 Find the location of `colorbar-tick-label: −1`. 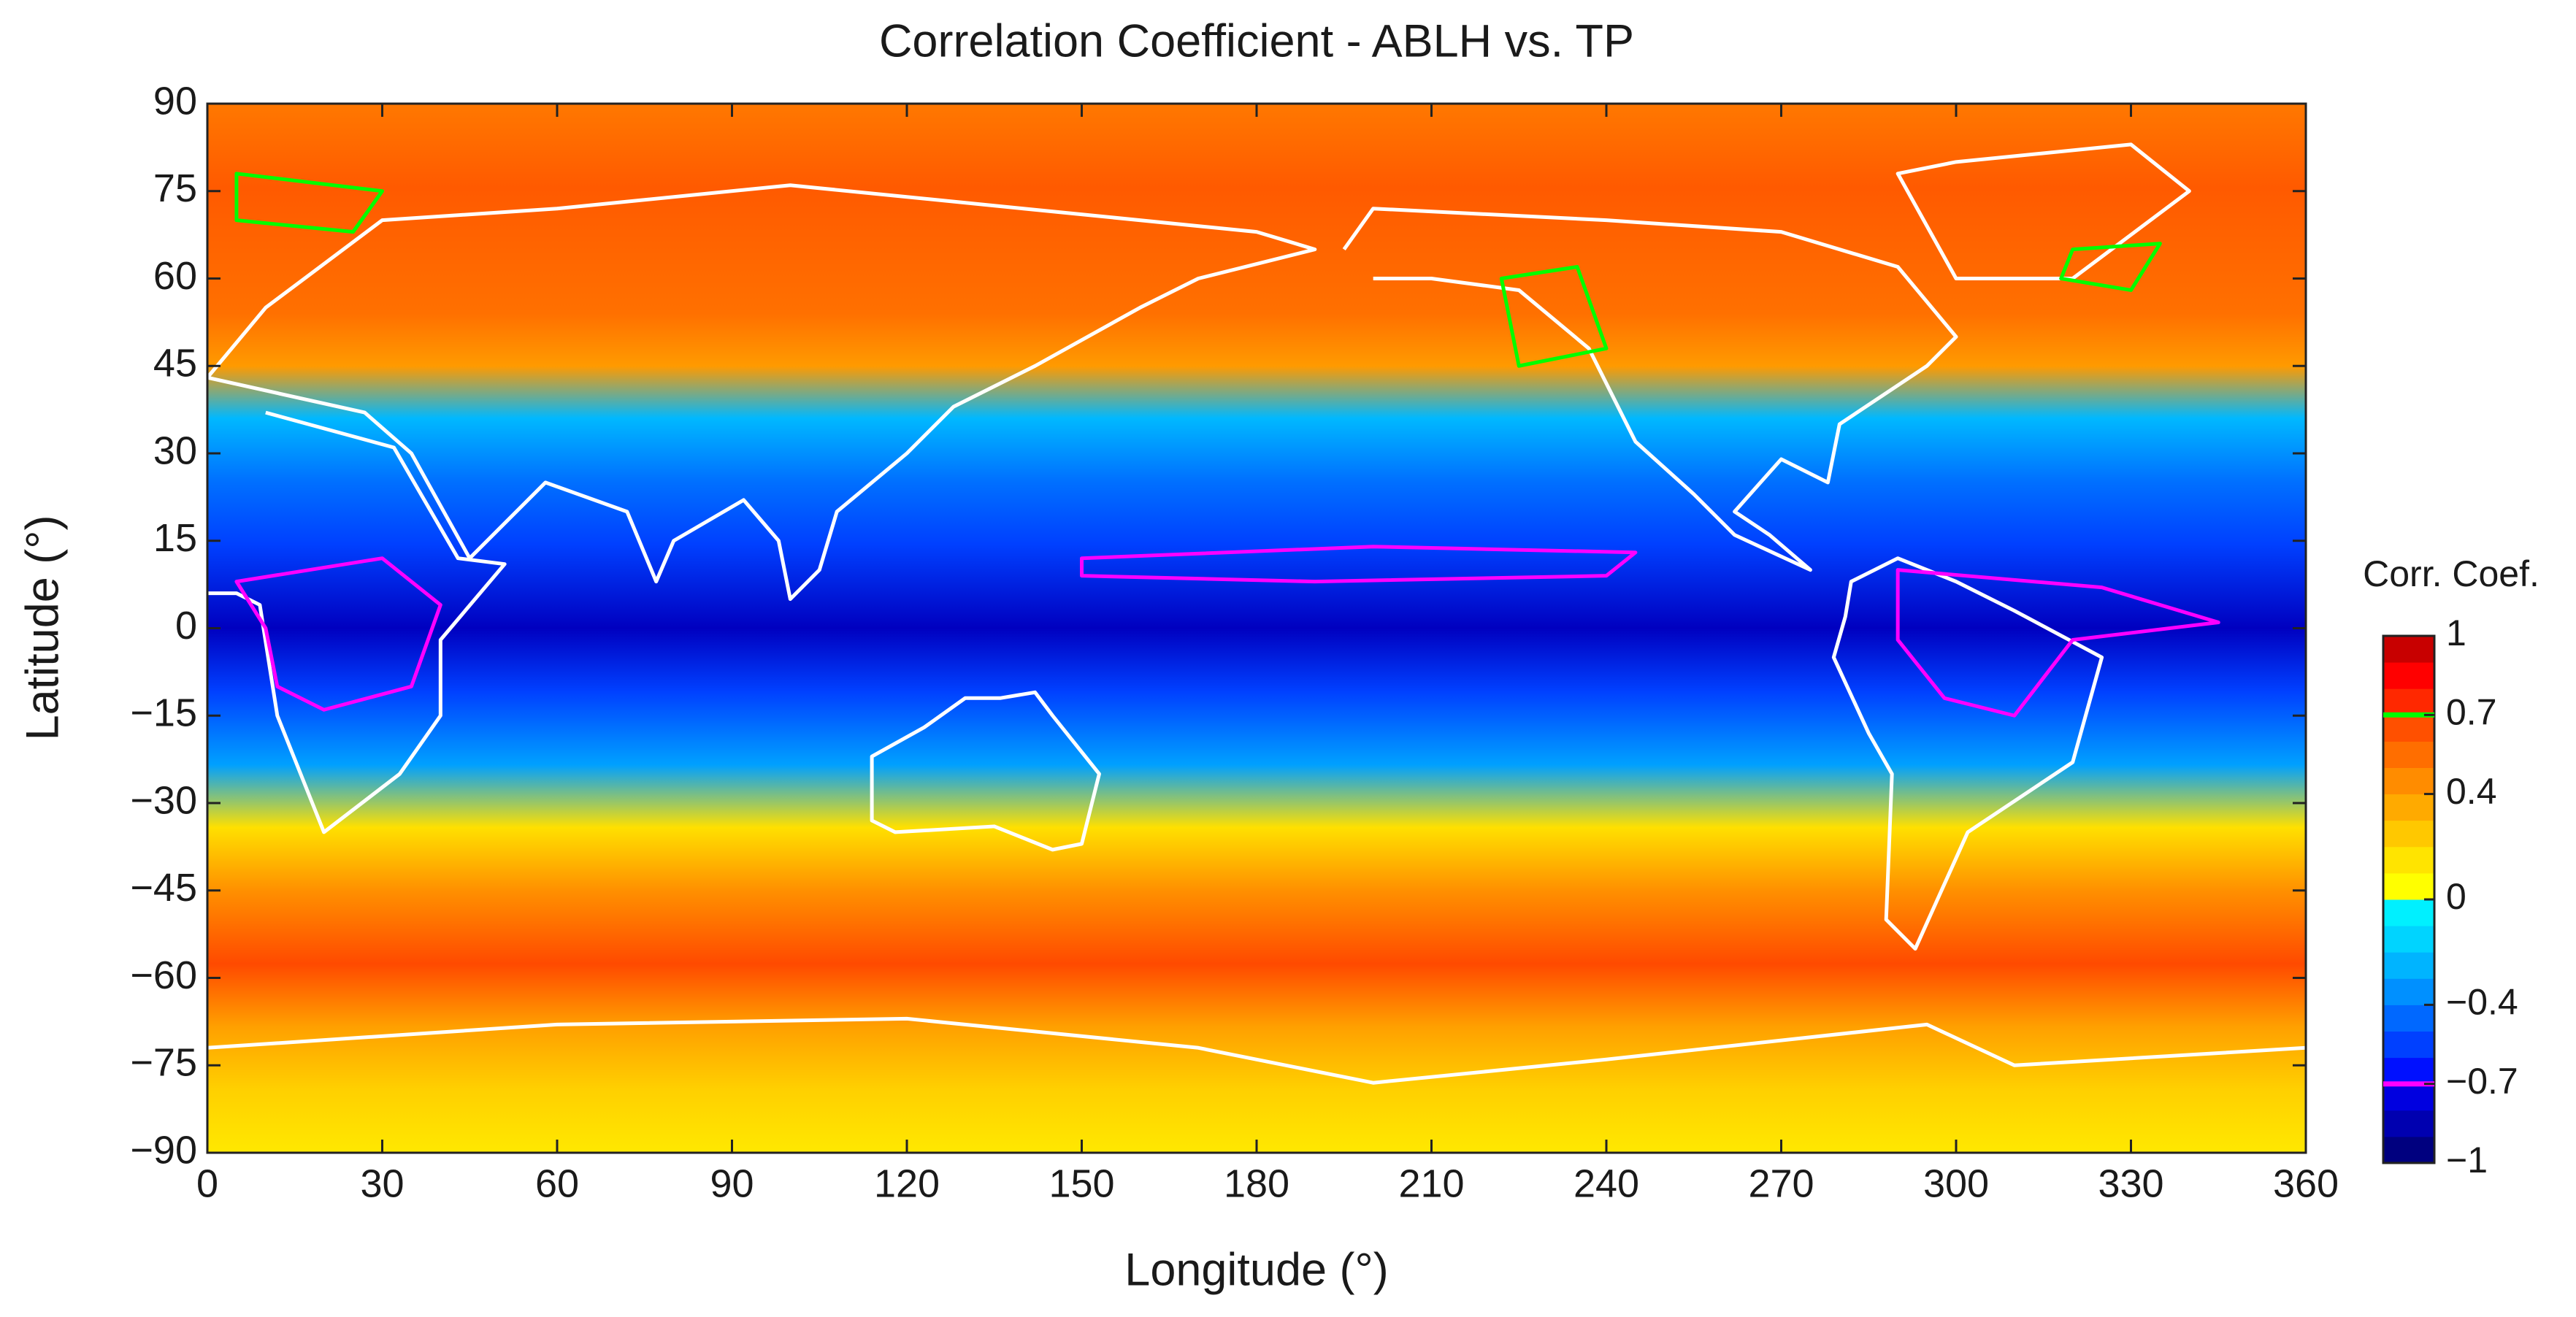

colorbar-tick-label: −1 is located at coordinates (2467, 1160).